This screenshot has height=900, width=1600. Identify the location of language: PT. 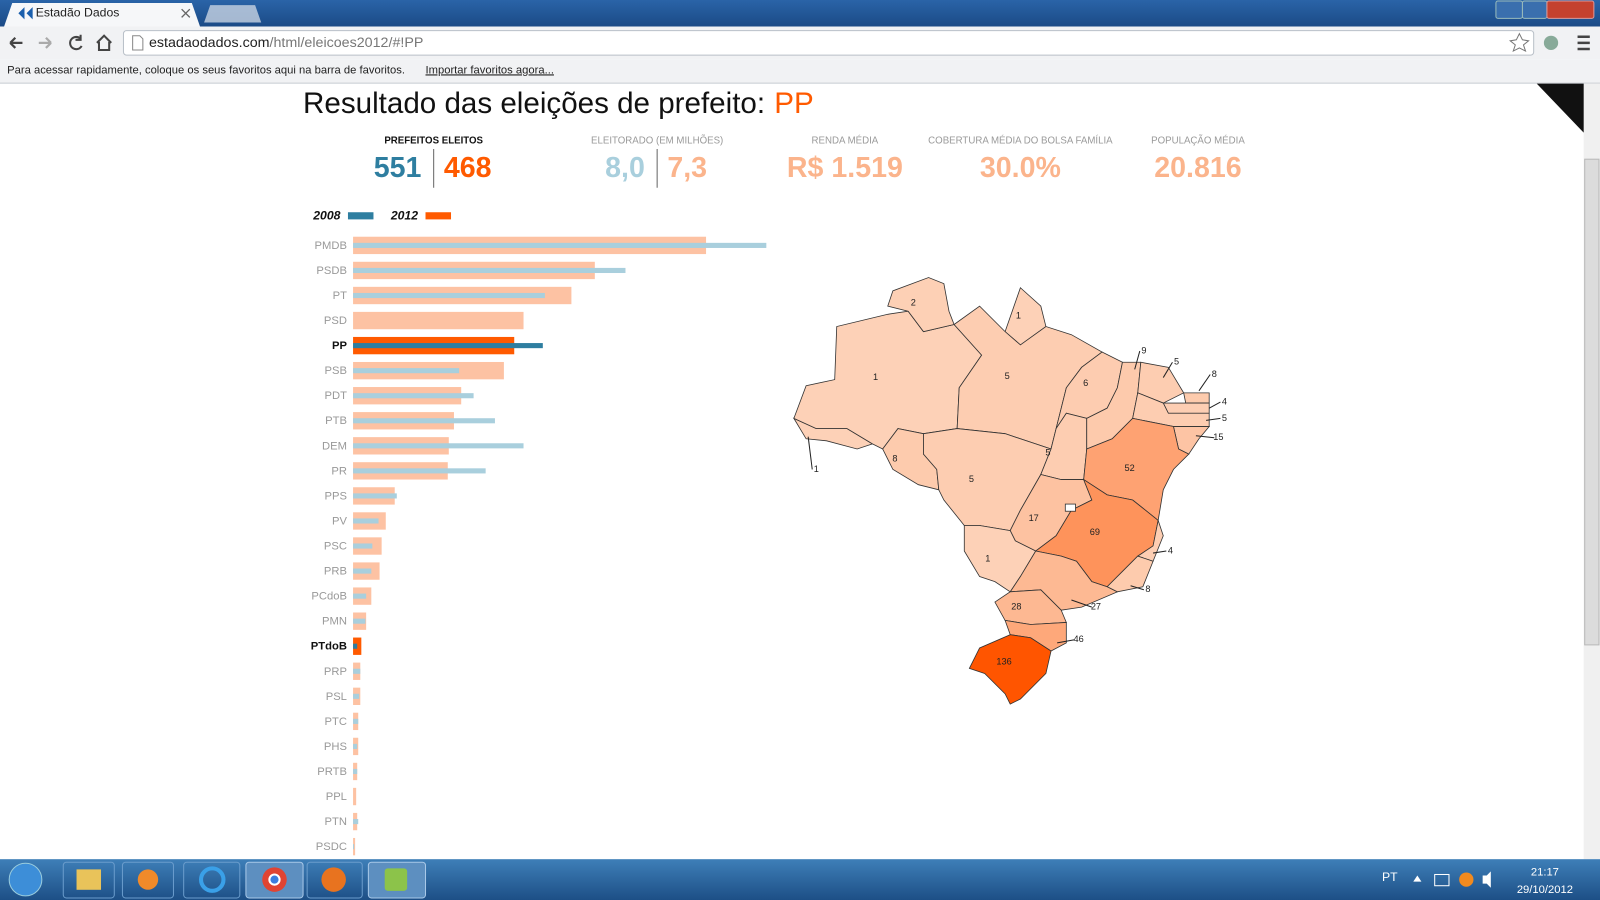
(1390, 877).